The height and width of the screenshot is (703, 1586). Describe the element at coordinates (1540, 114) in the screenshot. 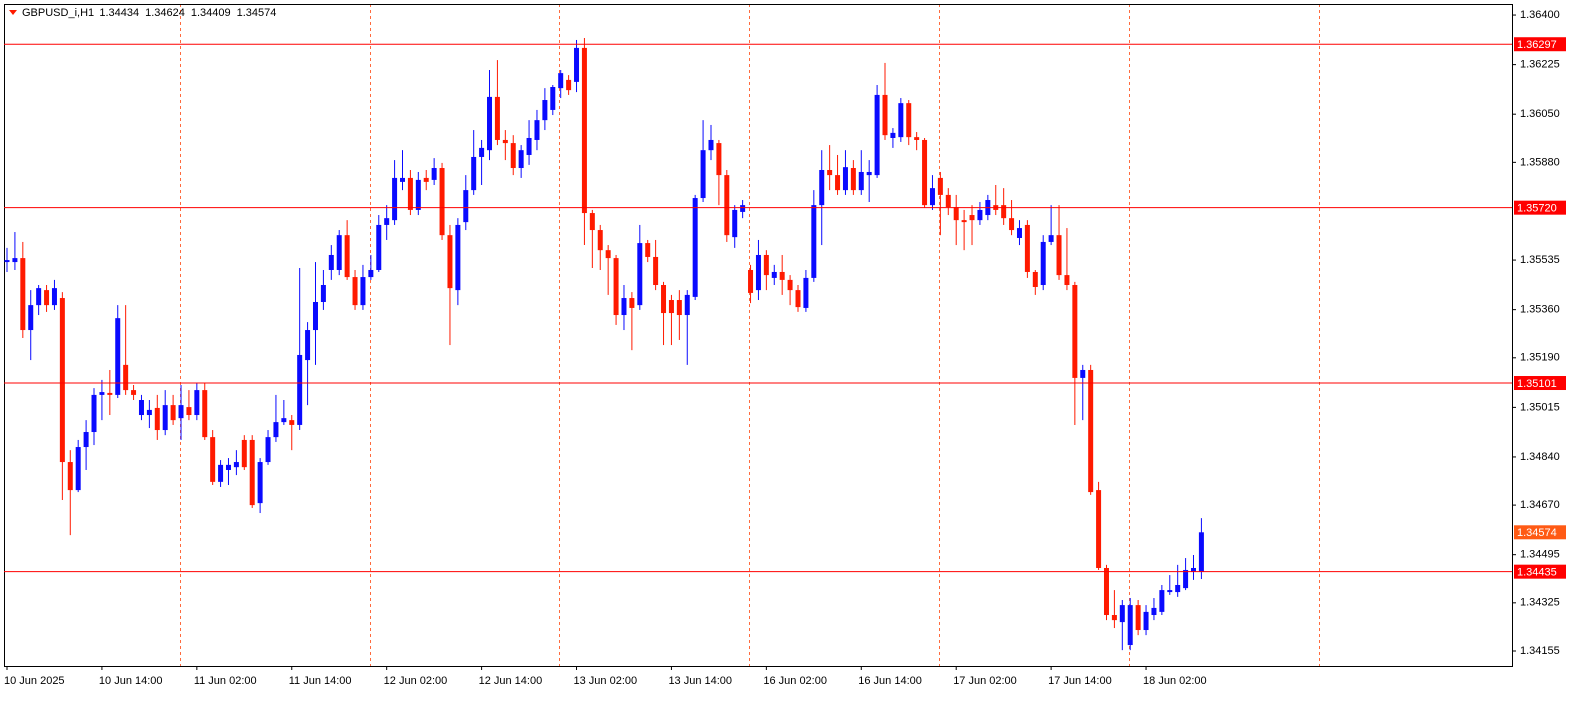

I see `y-tick-label: 1.36050` at that location.